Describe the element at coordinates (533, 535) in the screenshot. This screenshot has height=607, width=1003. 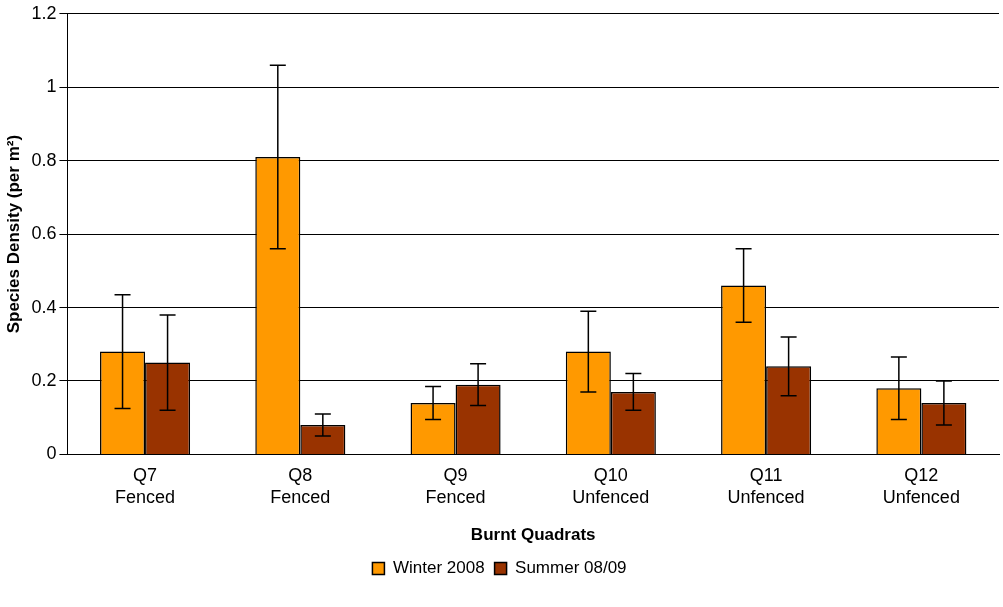
I see `x-axis-title: Burnt Quadrats` at that location.